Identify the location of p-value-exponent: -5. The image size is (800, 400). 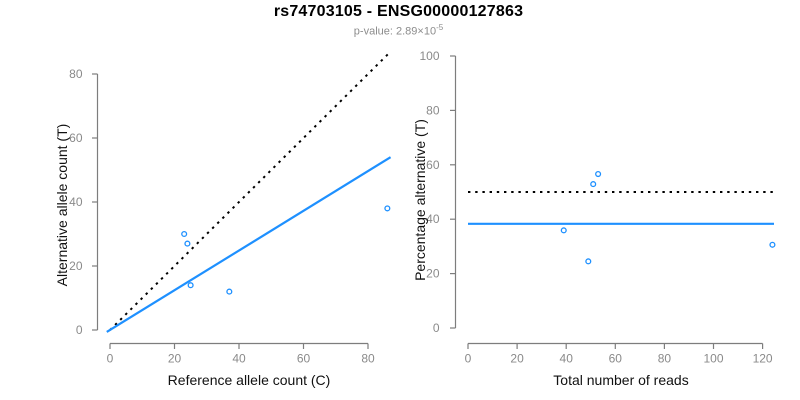
(440, 27).